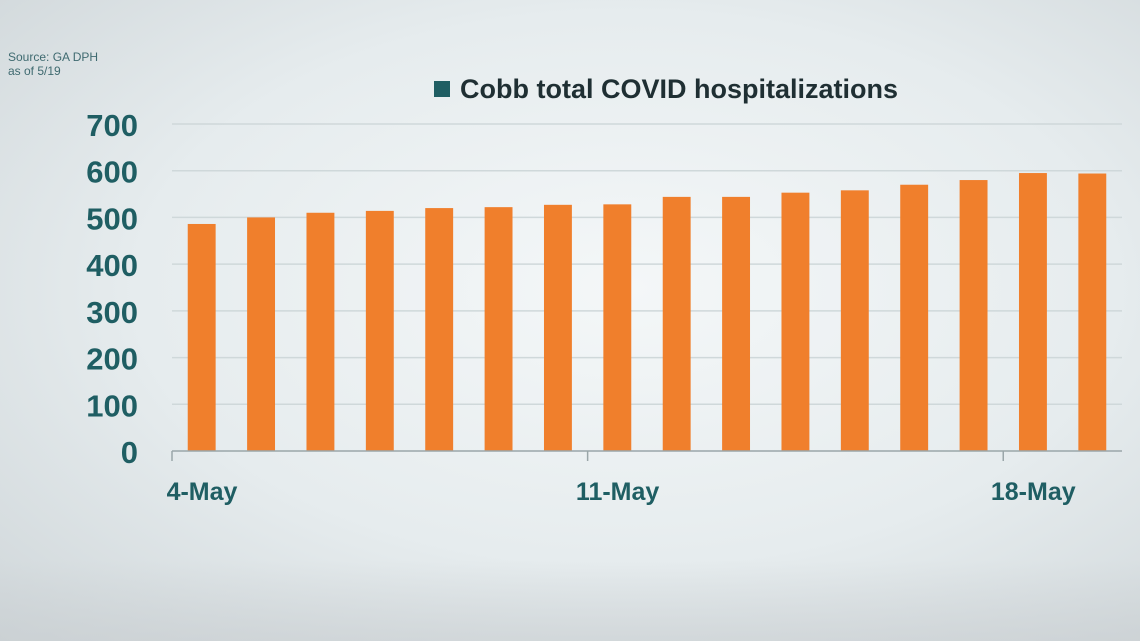  I want to click on x-axis: 4-May 11-May 18-May, so click(644, 478).